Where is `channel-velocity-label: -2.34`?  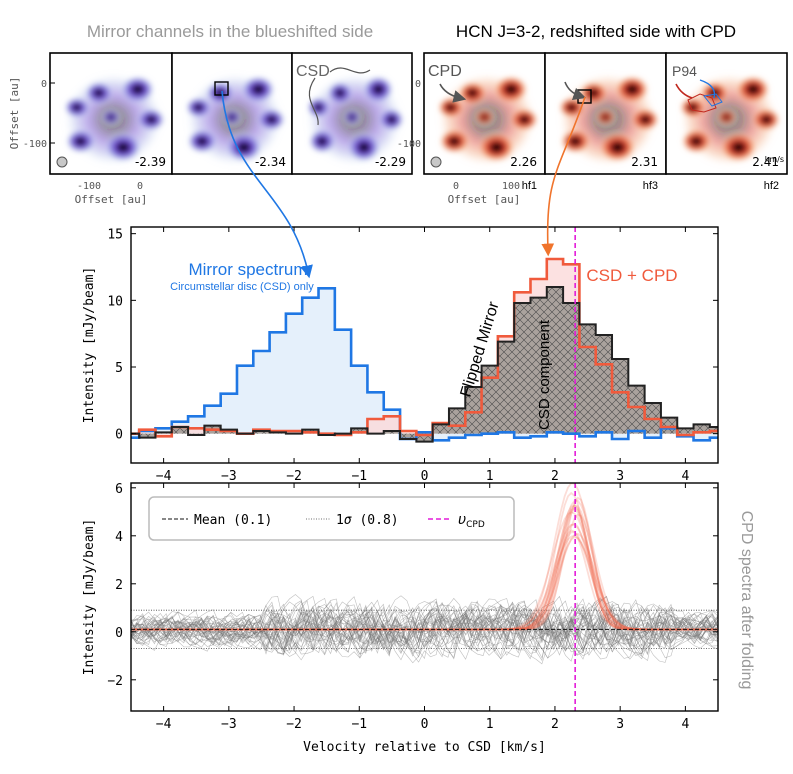 channel-velocity-label: -2.34 is located at coordinates (270, 162).